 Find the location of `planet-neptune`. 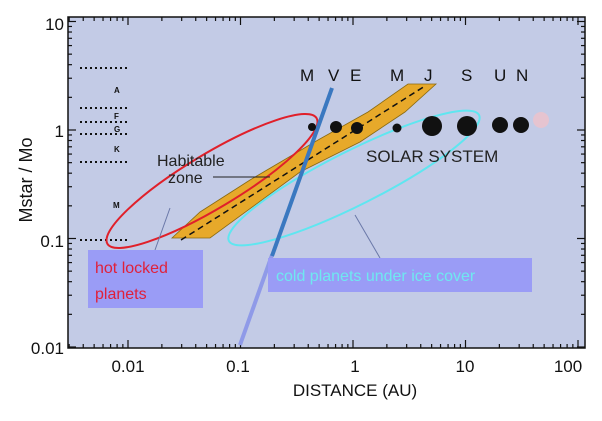

planet-neptune is located at coordinates (521, 125).